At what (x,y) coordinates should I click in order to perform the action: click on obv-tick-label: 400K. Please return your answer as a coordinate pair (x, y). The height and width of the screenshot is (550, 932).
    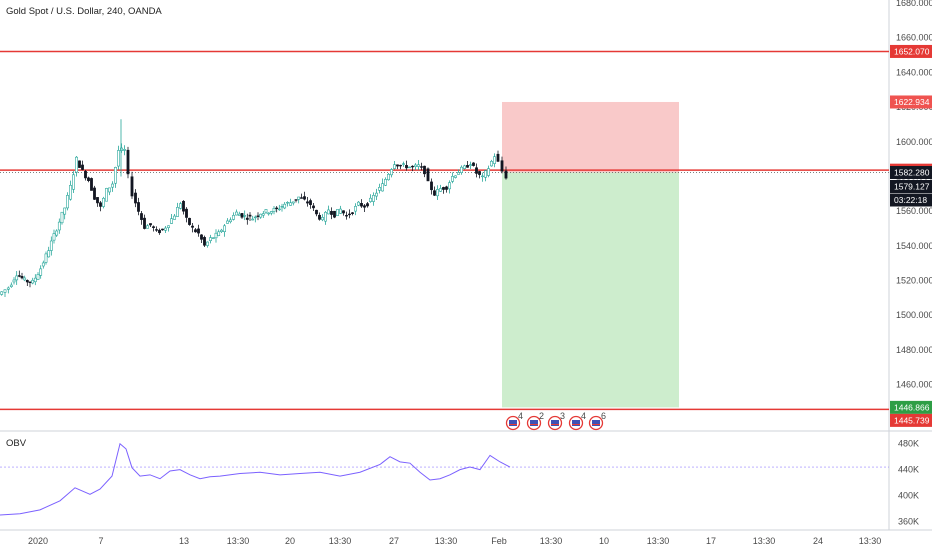
    Looking at the image, I should click on (908, 496).